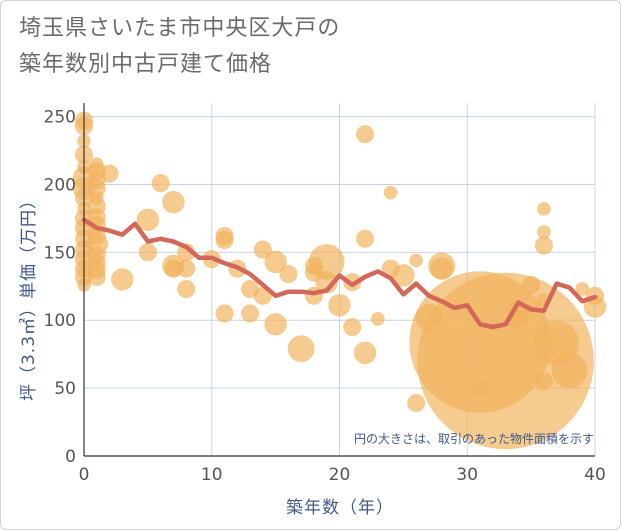 The height and width of the screenshot is (530, 621). What do you see at coordinates (340, 475) in the screenshot?
I see `x-tick-label: 20` at bounding box center [340, 475].